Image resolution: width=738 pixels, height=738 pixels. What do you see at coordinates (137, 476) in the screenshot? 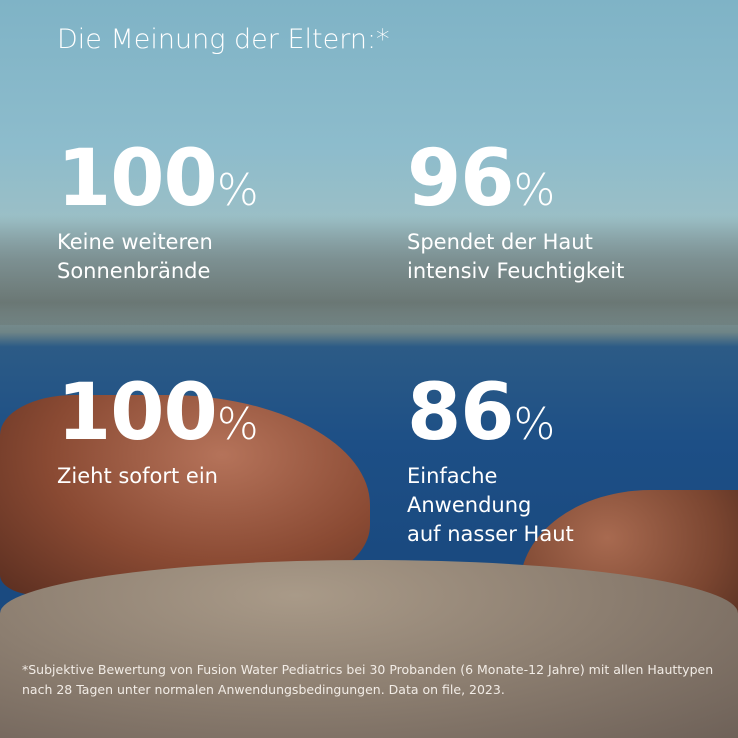
I see `stat-label: Zieht sofort ein` at bounding box center [137, 476].